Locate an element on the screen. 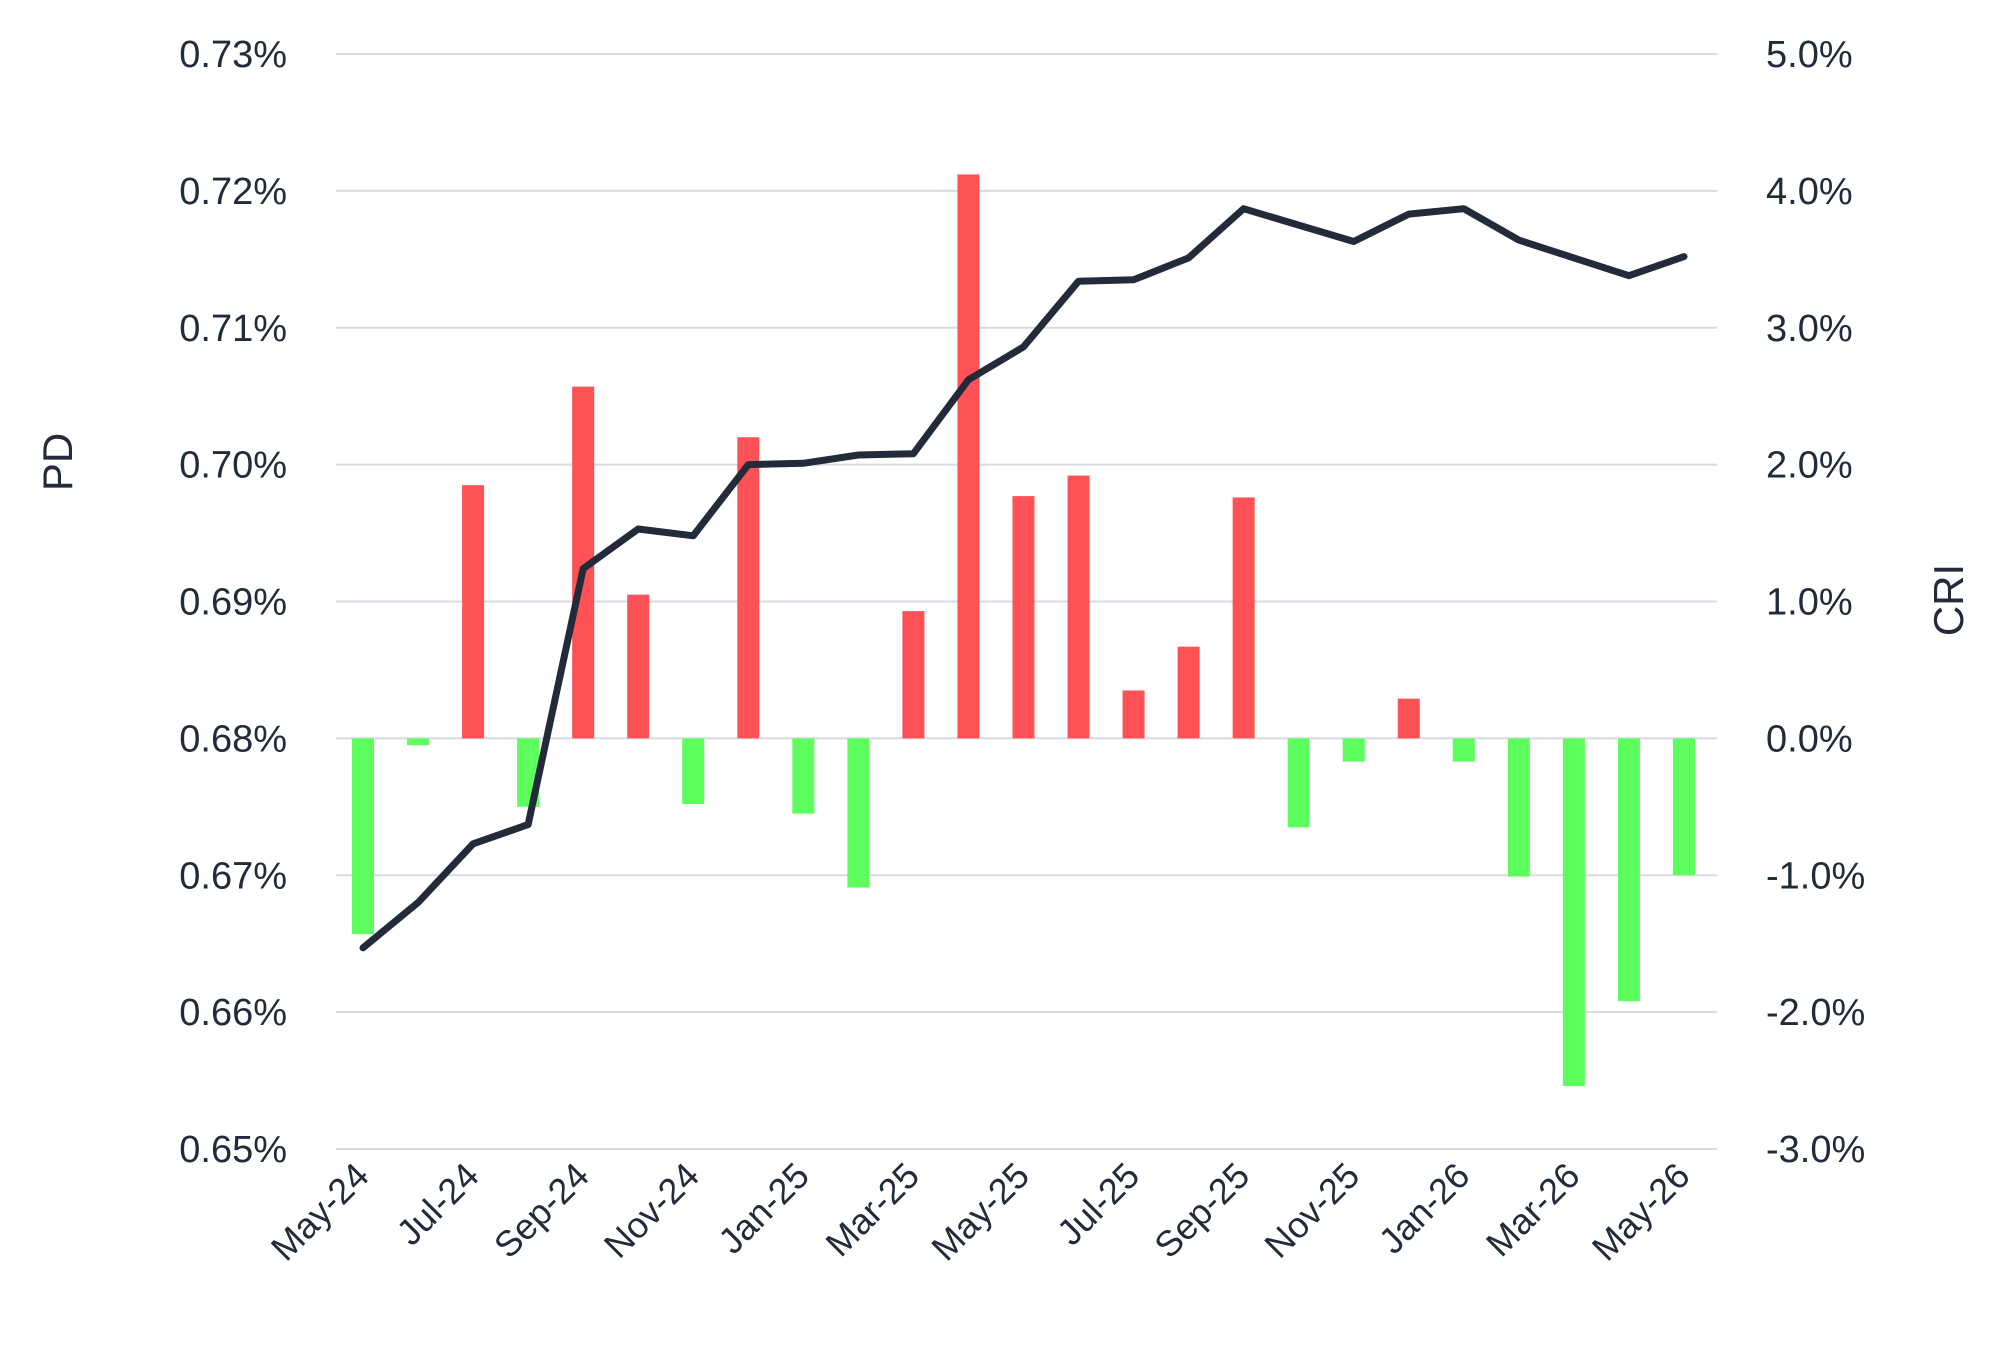 The height and width of the screenshot is (1369, 2015). right-axis: 5.0% 4.0% 3.0% 2.0% 1.0% 0.0% -1.0% -2.0% -3.0% is located at coordinates (1815, 602).